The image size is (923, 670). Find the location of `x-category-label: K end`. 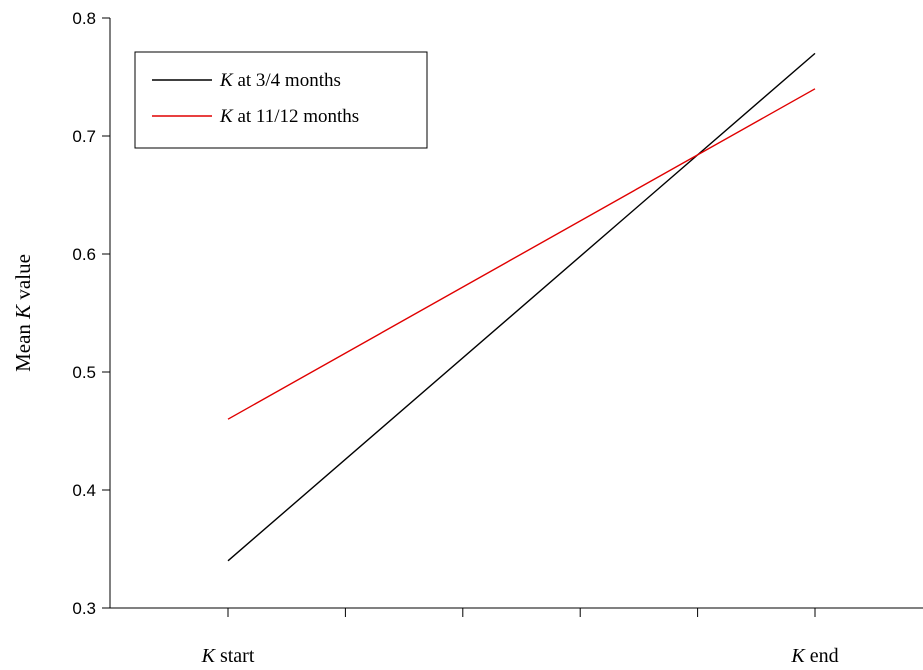

x-category-label: K end is located at coordinates (814, 656).